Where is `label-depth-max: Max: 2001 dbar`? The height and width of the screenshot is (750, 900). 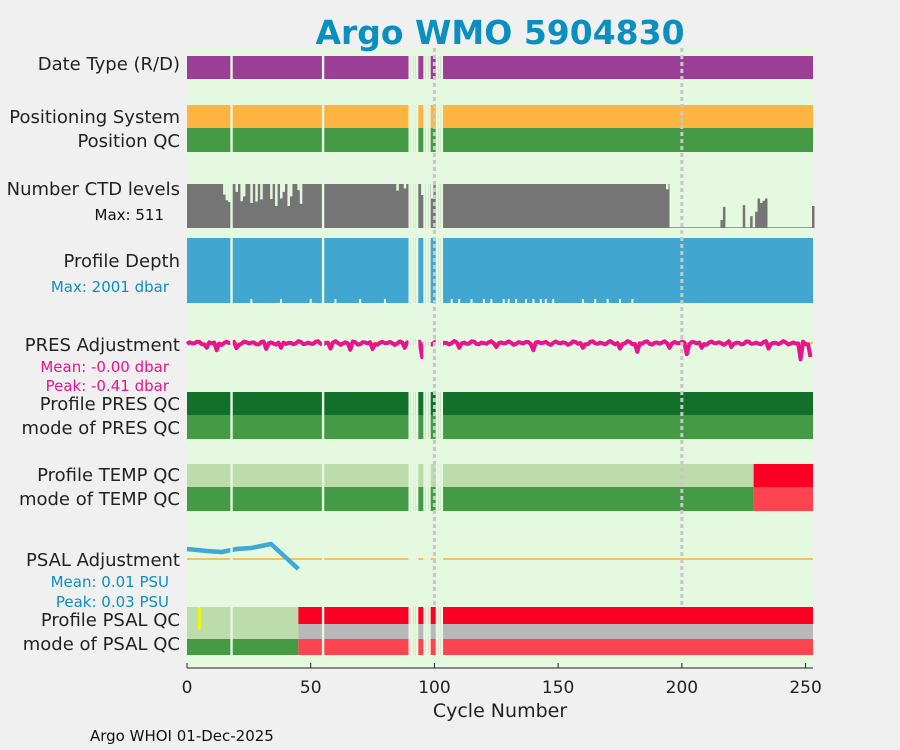
label-depth-max: Max: 2001 dbar is located at coordinates (110, 287).